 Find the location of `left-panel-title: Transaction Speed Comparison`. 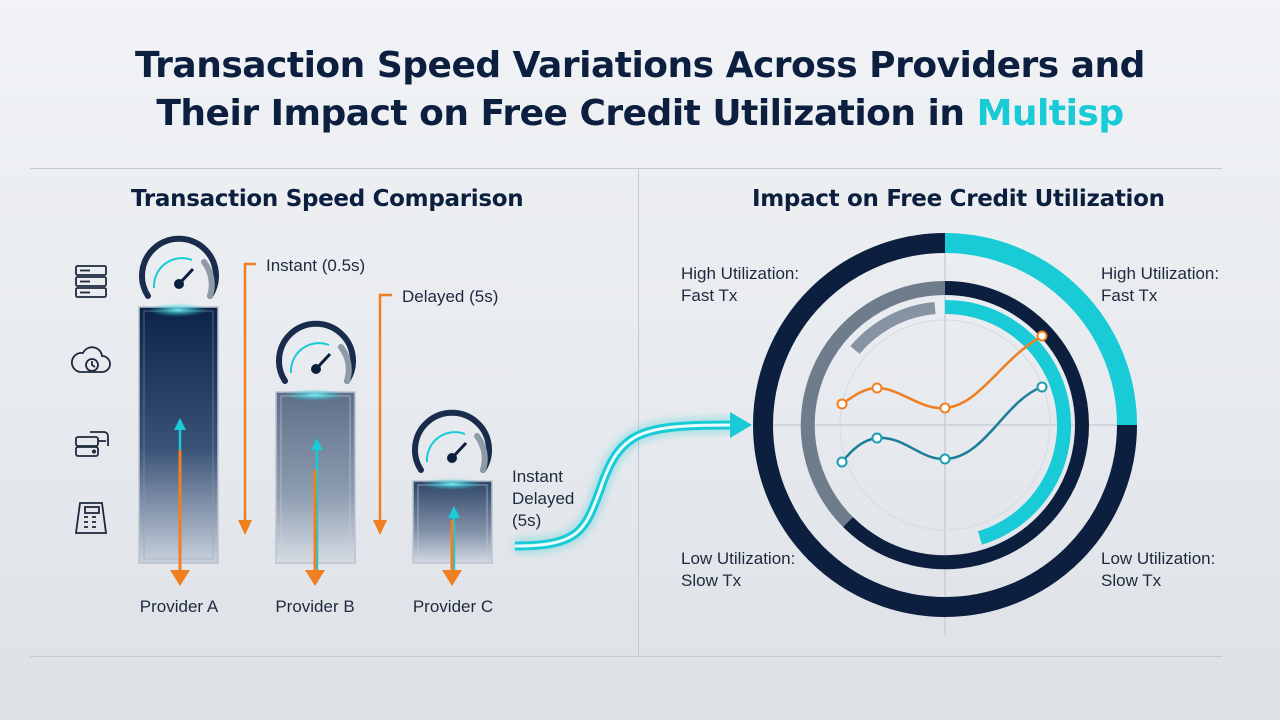

left-panel-title: Transaction Speed Comparison is located at coordinates (327, 199).